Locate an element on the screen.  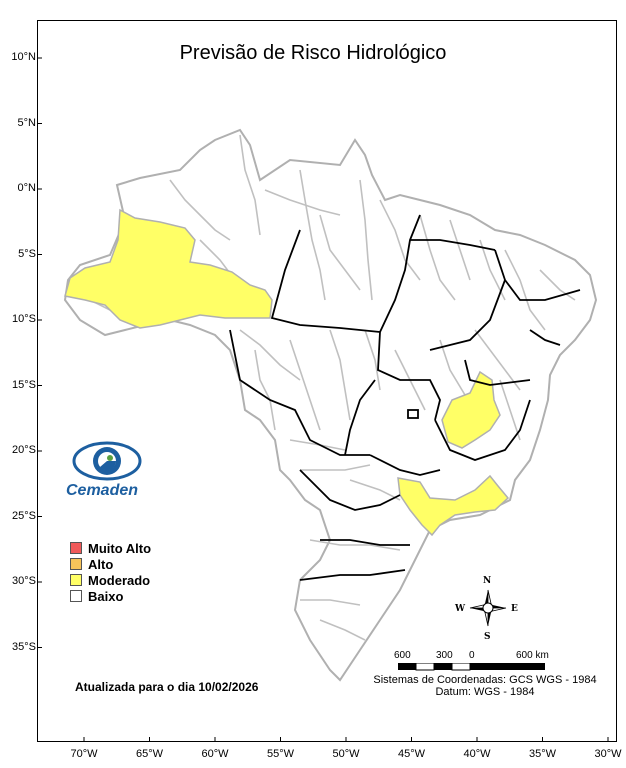
datum: Datum: WGS - 1984 is located at coordinates (485, 692).